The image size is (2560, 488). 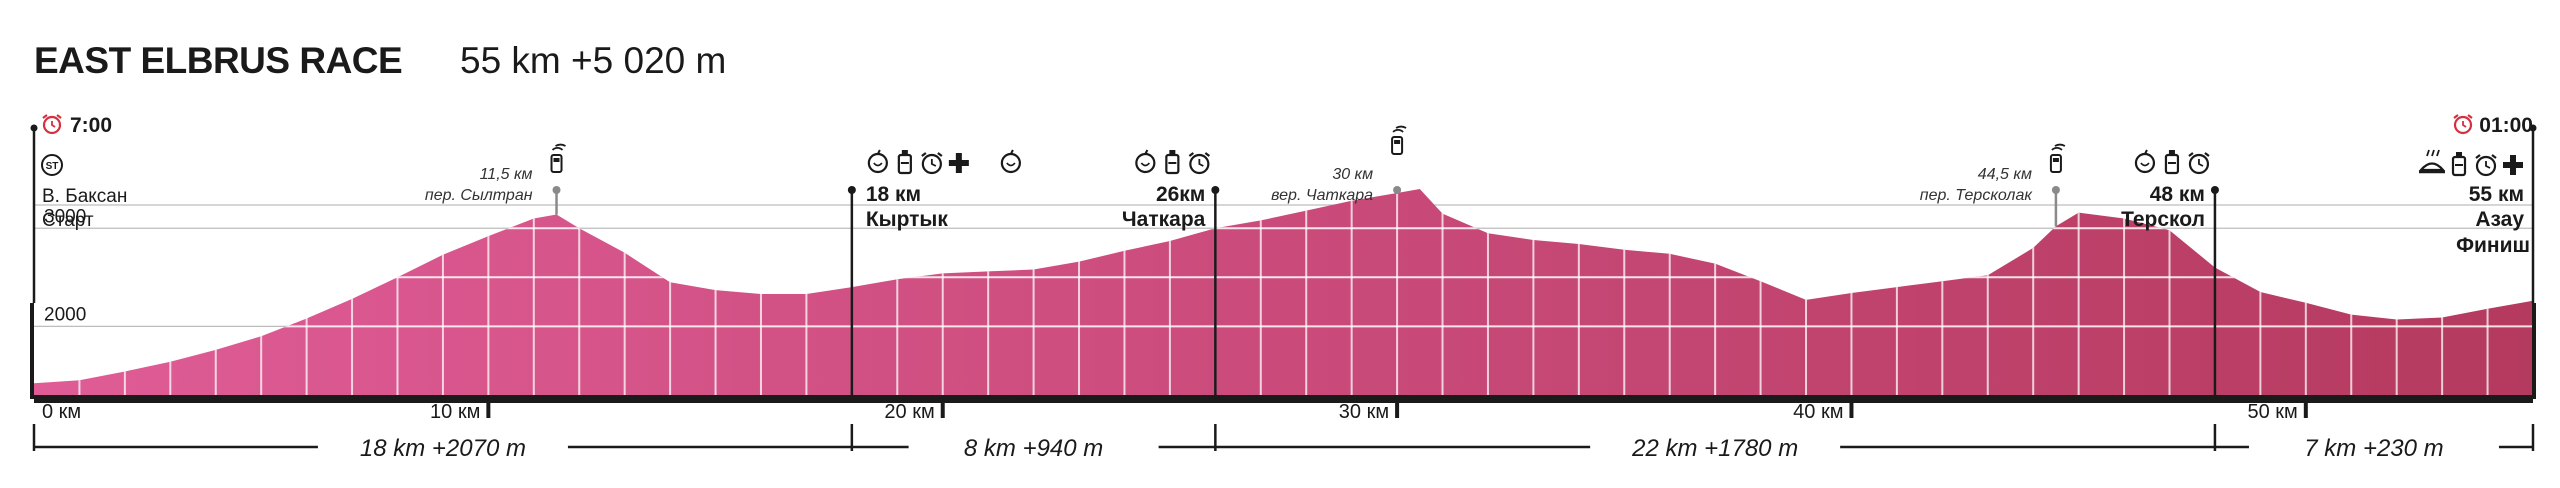 I want to click on checkpoint-distance: 26км, so click(x=1180, y=194).